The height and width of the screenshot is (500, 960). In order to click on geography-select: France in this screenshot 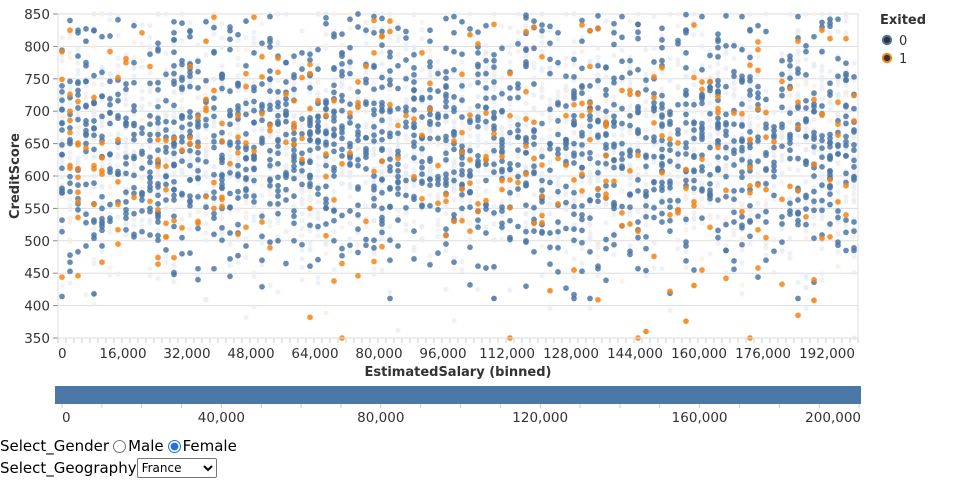, I will do `click(176, 468)`.